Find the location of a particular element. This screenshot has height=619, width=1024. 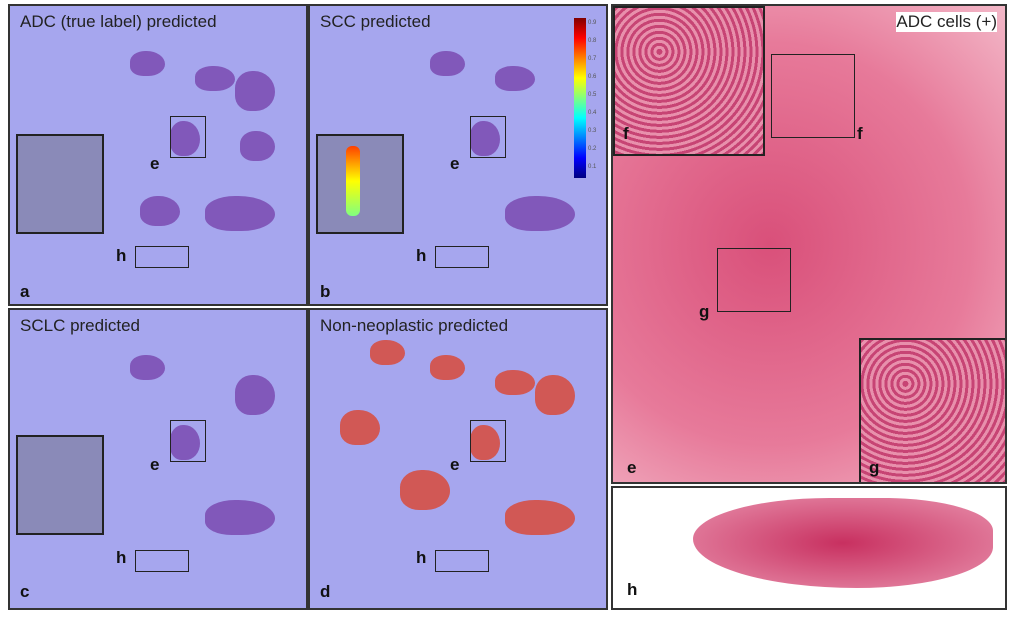

colorbar-tick: 0.6 is located at coordinates (592, 77).